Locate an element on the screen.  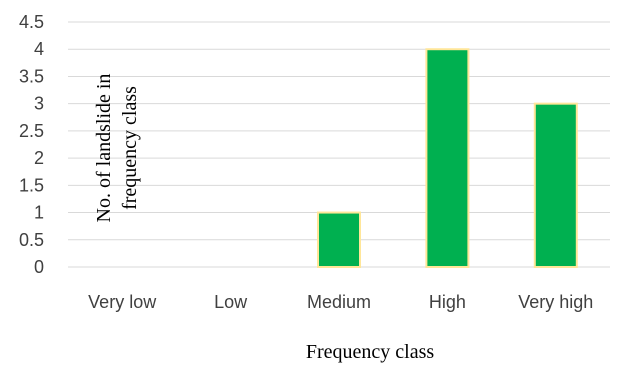
x-axis-ticks: Very low Low Medium High Very high is located at coordinates (340, 302).